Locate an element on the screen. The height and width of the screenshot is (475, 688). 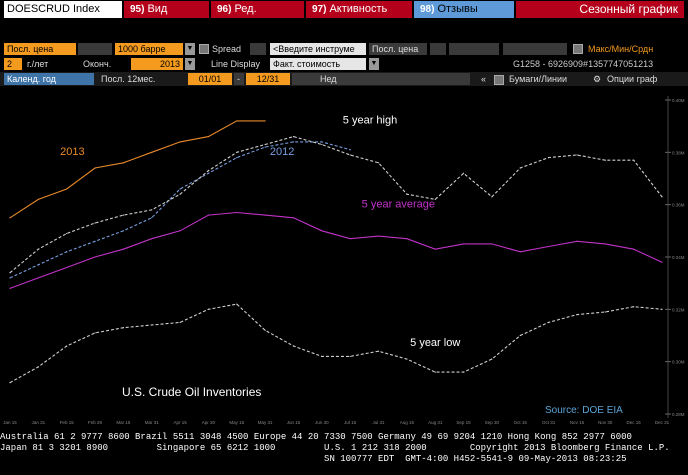
series-label-2013: 2013 is located at coordinates (72, 152).